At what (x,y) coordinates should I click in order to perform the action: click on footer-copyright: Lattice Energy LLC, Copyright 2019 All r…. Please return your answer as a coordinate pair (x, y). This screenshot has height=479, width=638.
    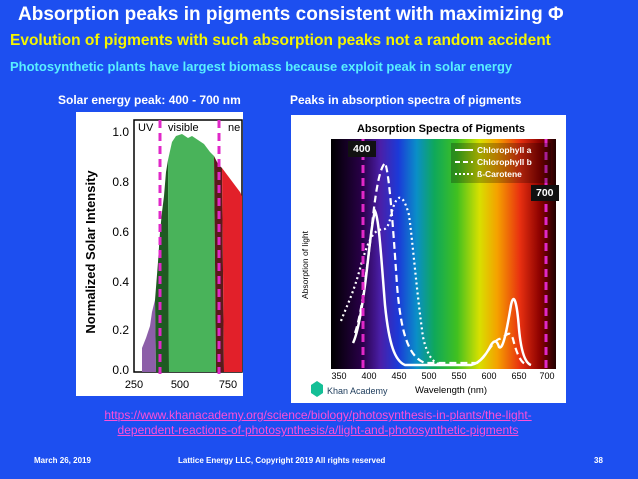
    Looking at the image, I should click on (282, 460).